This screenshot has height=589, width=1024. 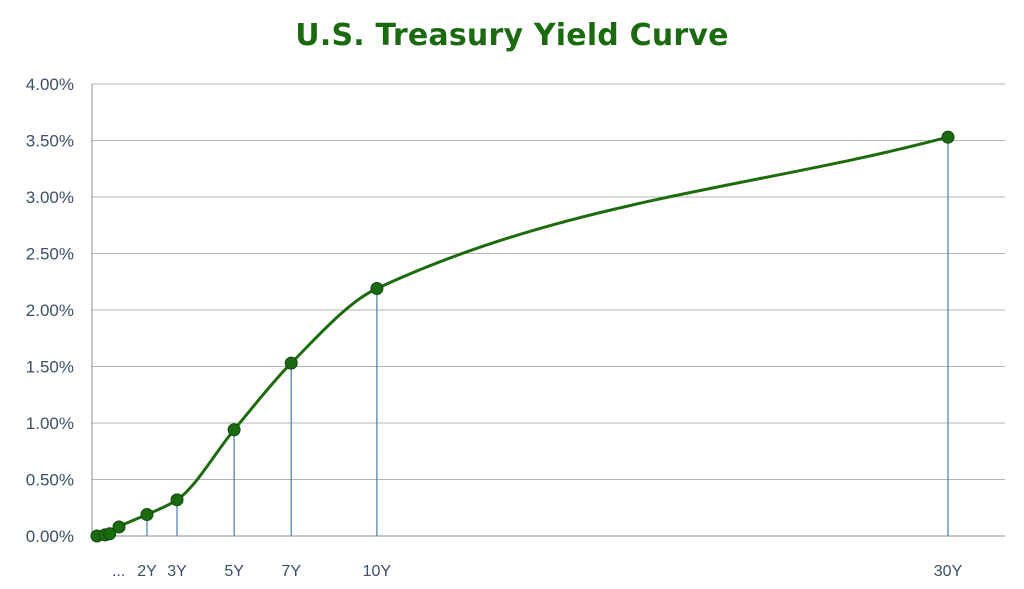 What do you see at coordinates (50, 423) in the screenshot?
I see `y-tick-label: 1.00%` at bounding box center [50, 423].